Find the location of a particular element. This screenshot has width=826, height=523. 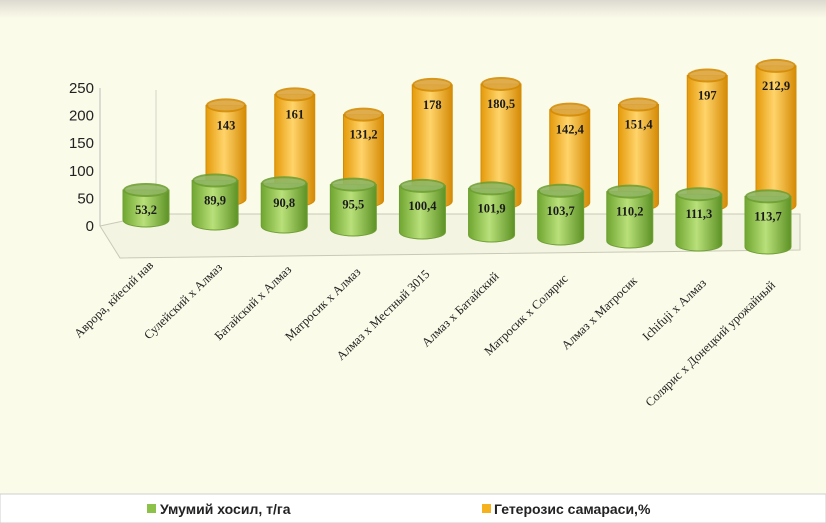

y-tick-label: 250 is located at coordinates (81, 88).